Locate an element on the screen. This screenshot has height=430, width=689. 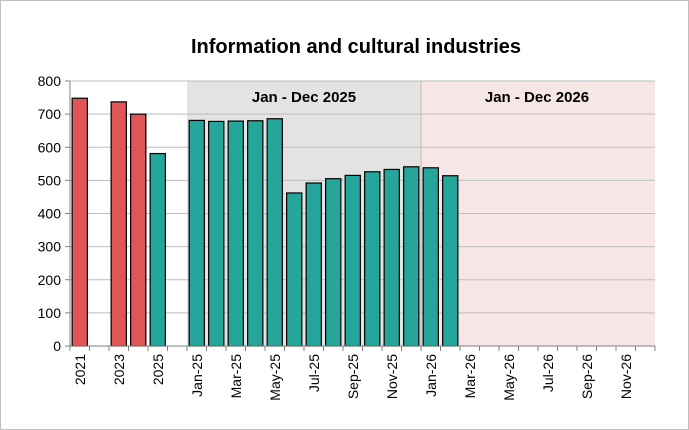
bar-2023 is located at coordinates (118, 224).